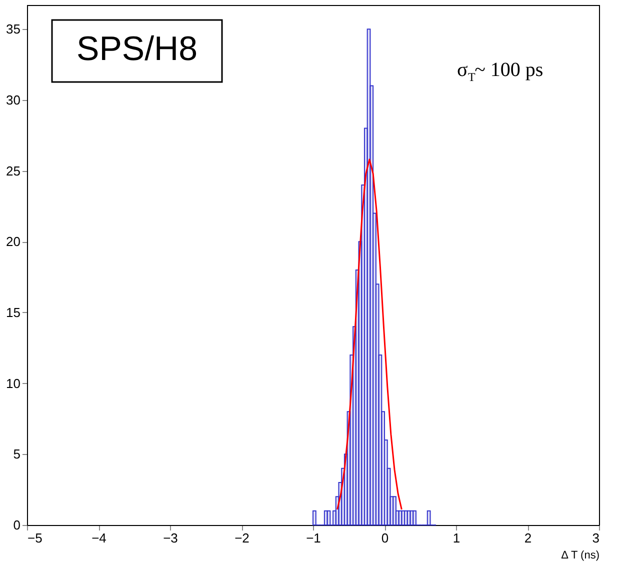 The width and height of the screenshot is (643, 575). I want to click on y-tick-label: 35, so click(13, 29).